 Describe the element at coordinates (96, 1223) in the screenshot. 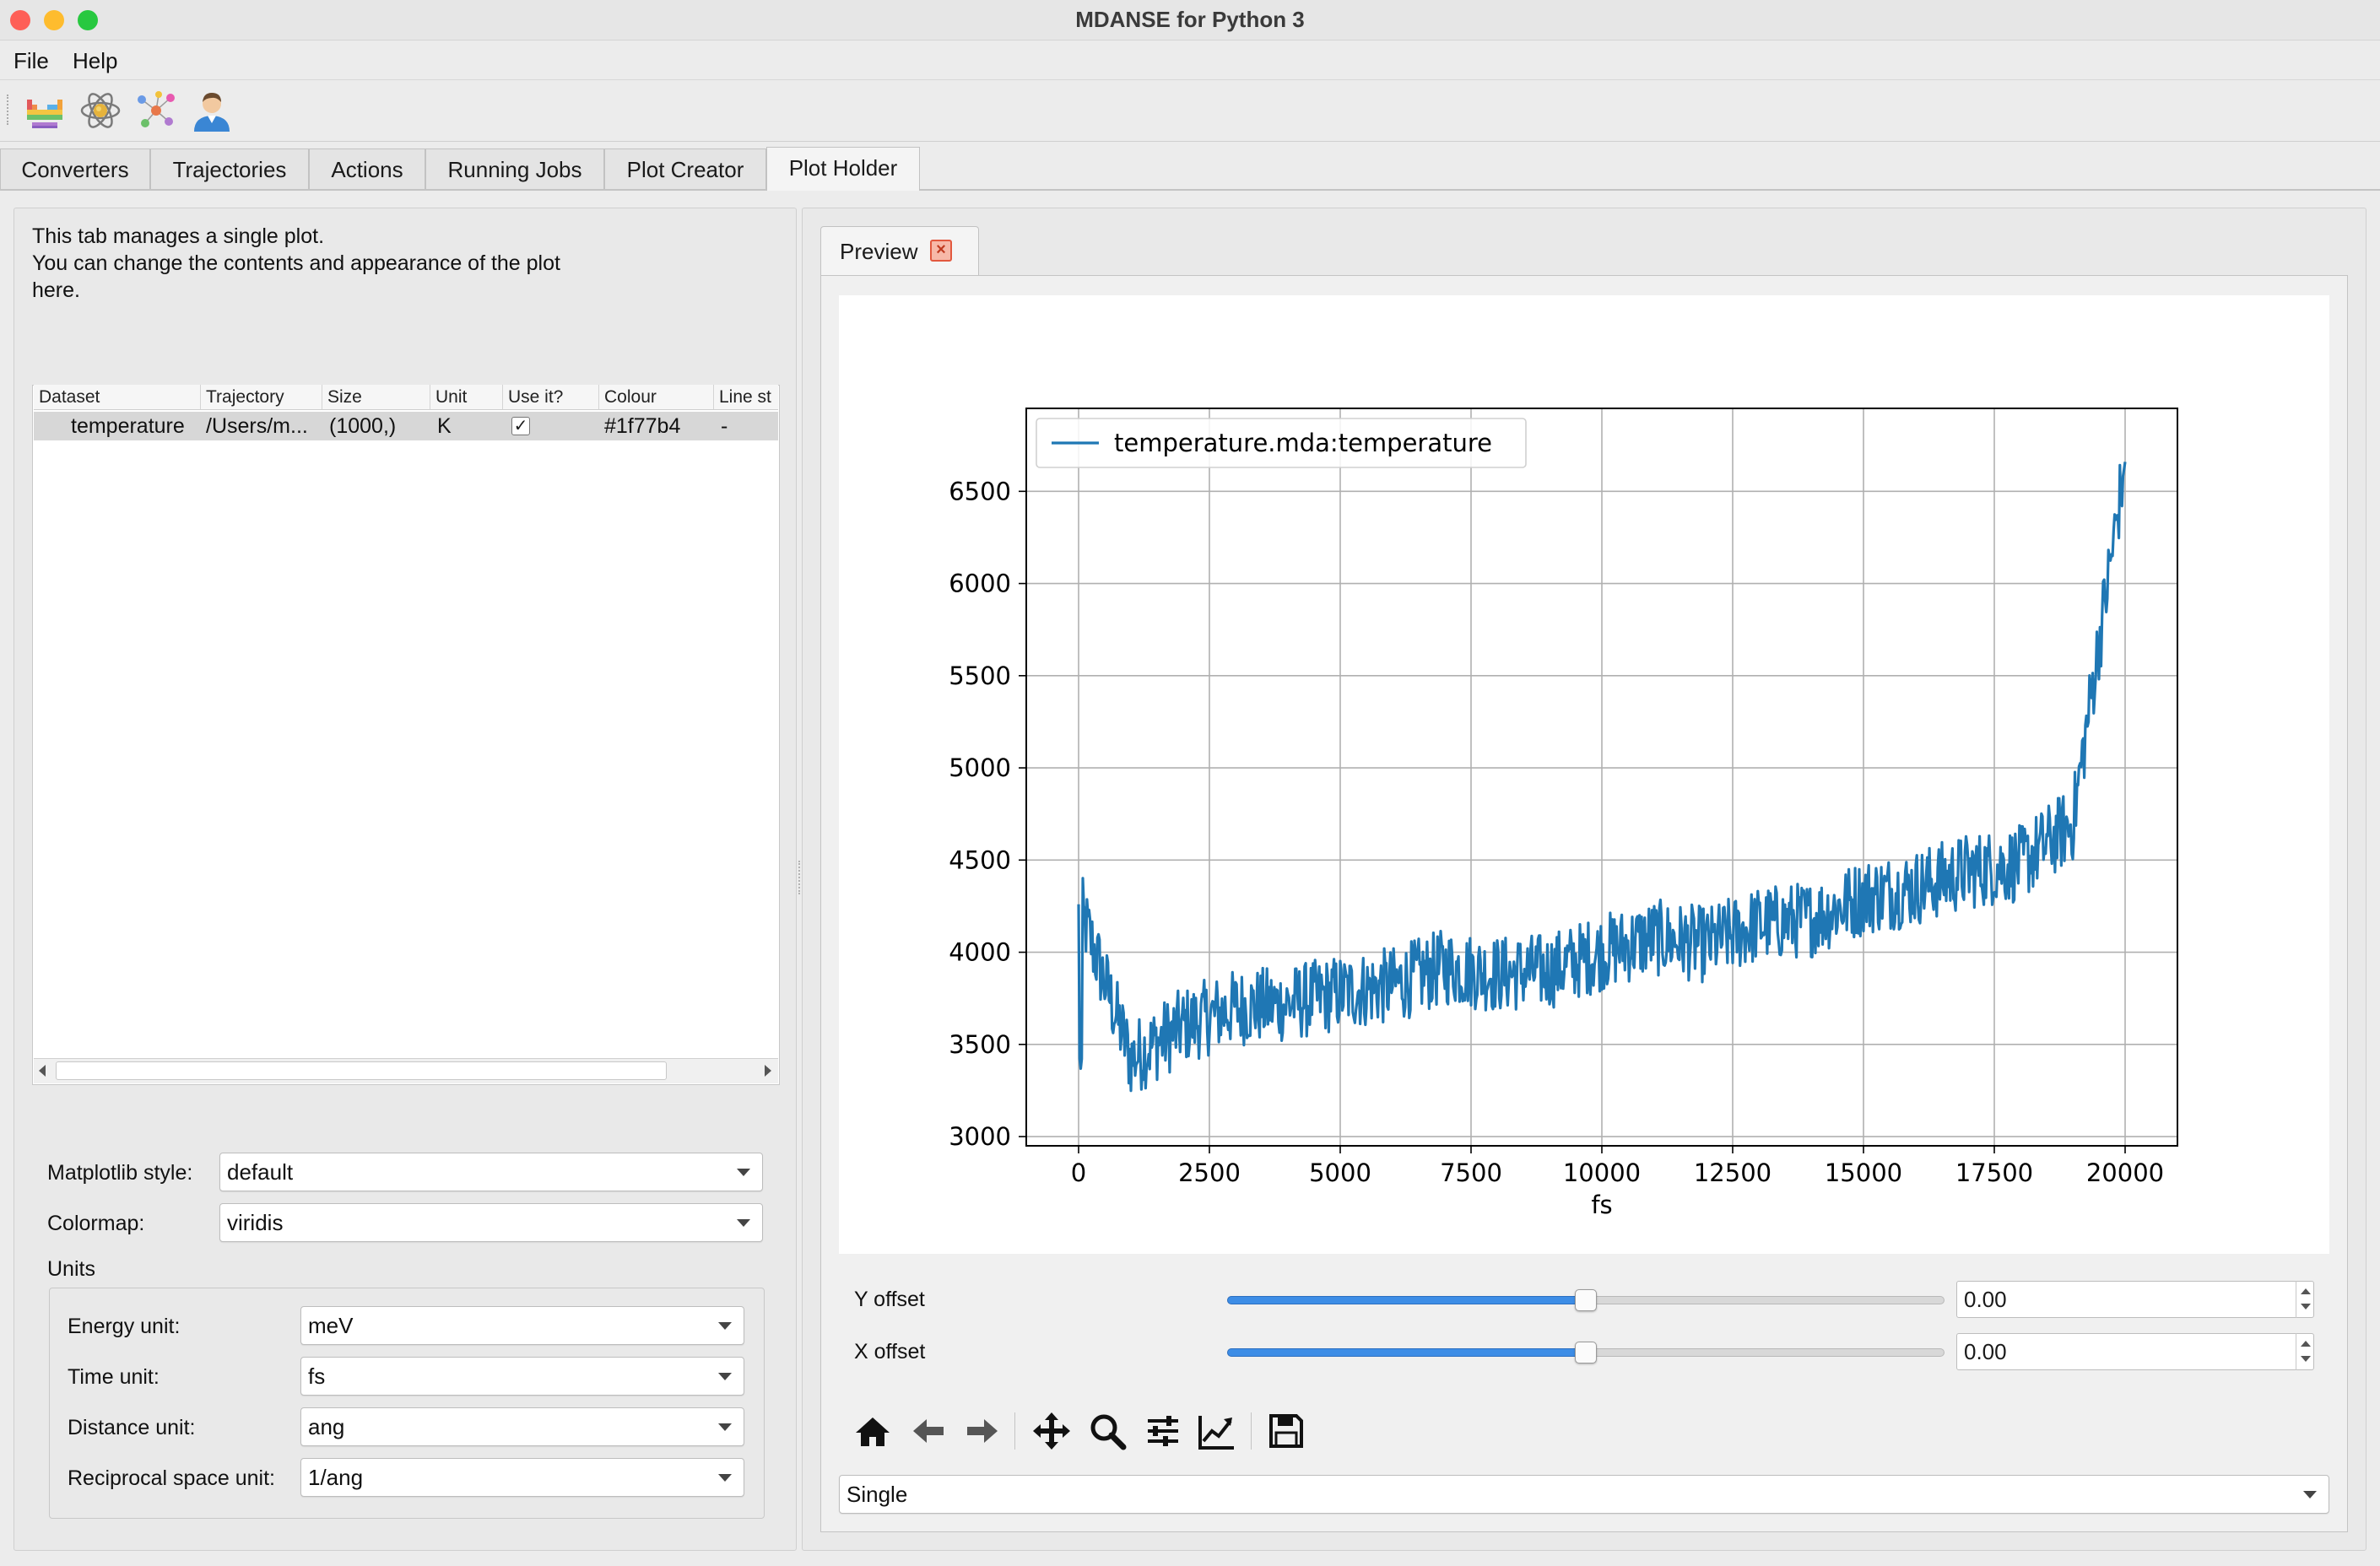

I see `colormap-label: Colormap:` at that location.